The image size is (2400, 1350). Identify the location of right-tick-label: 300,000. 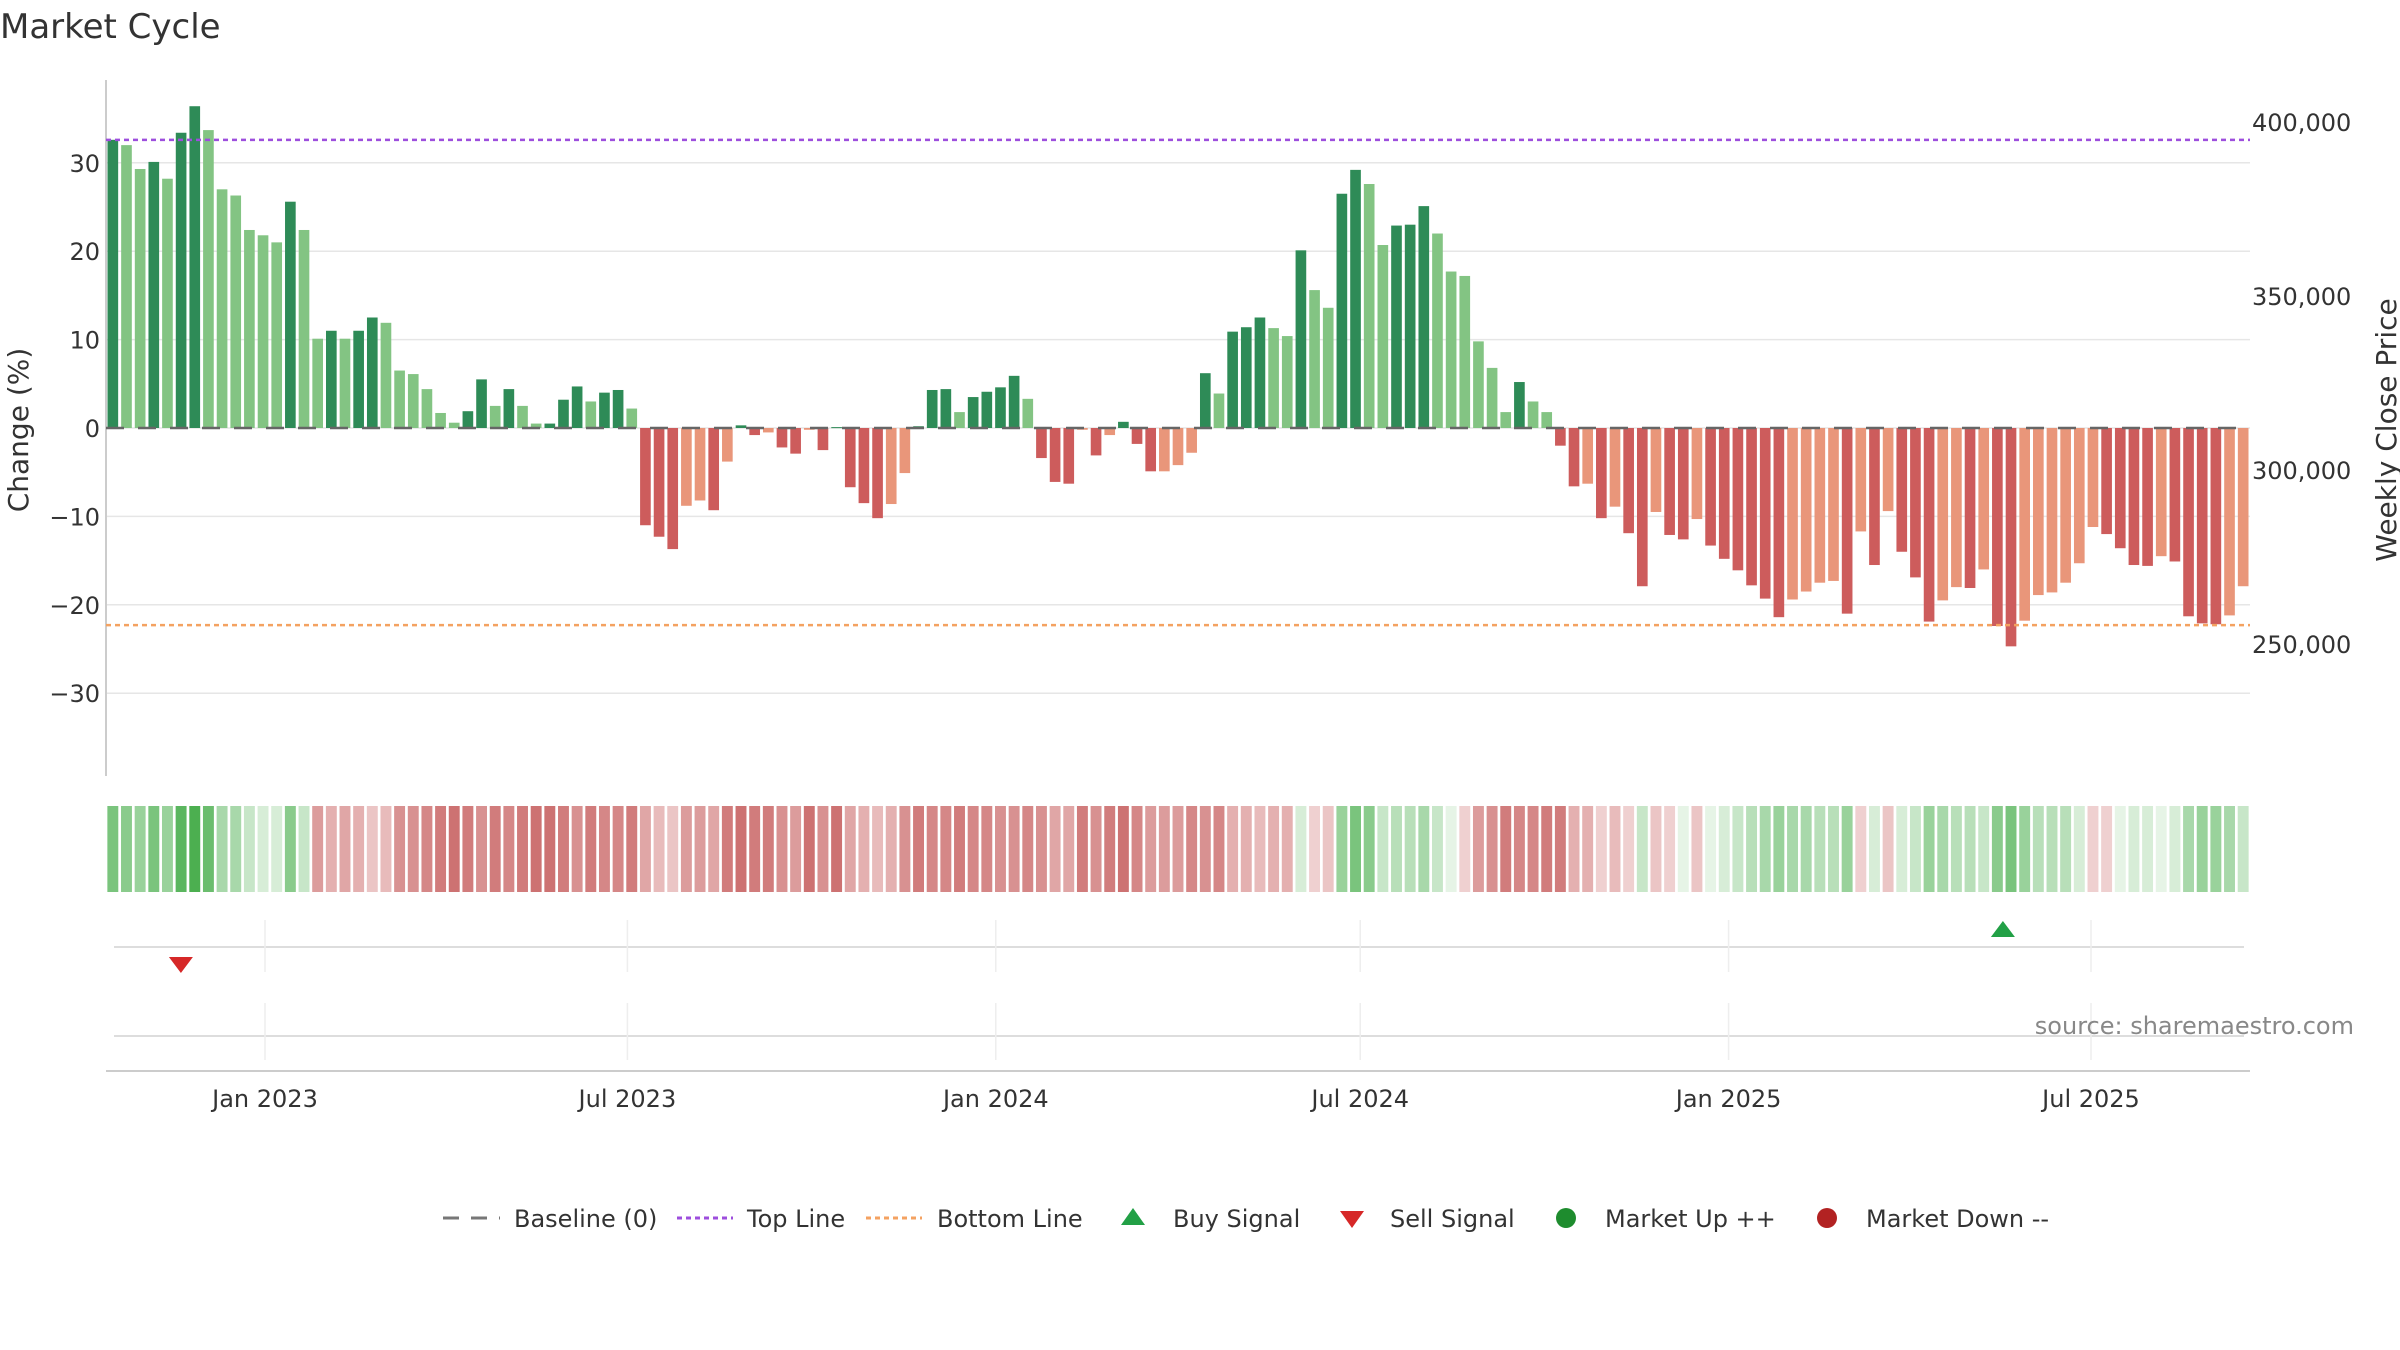
(2301, 471).